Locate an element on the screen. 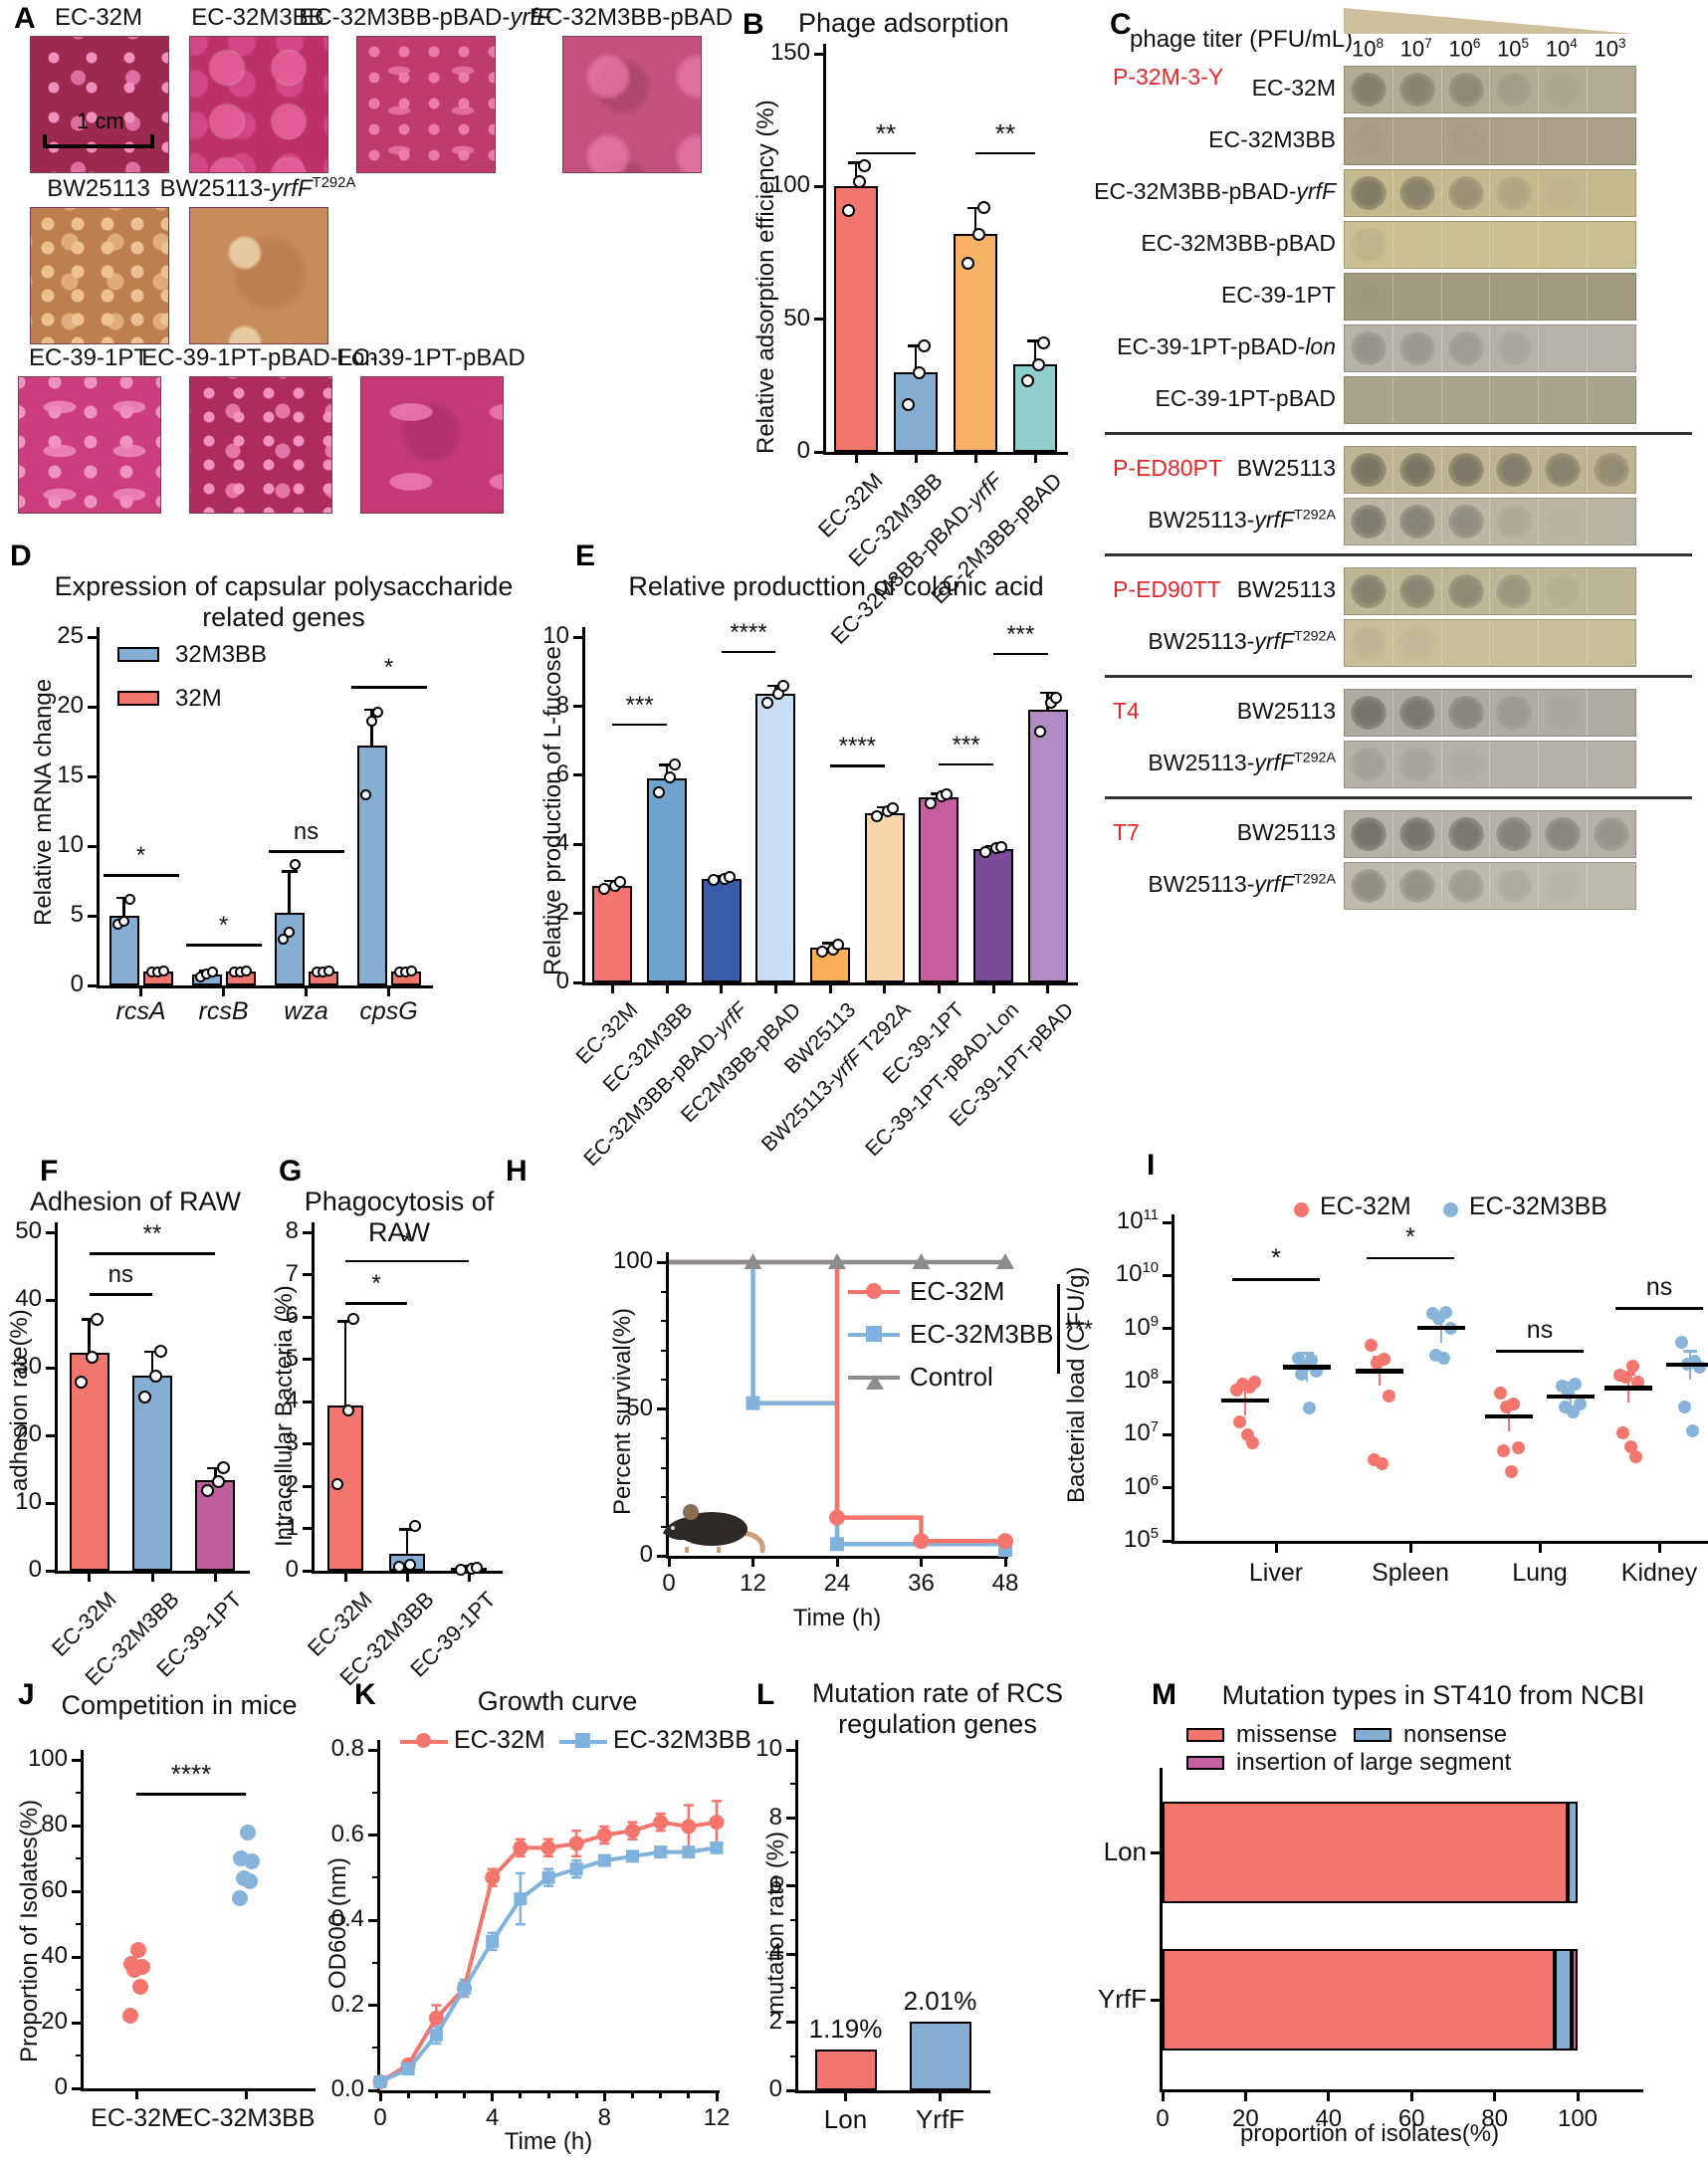  x-axis-line is located at coordinates (946, 454).